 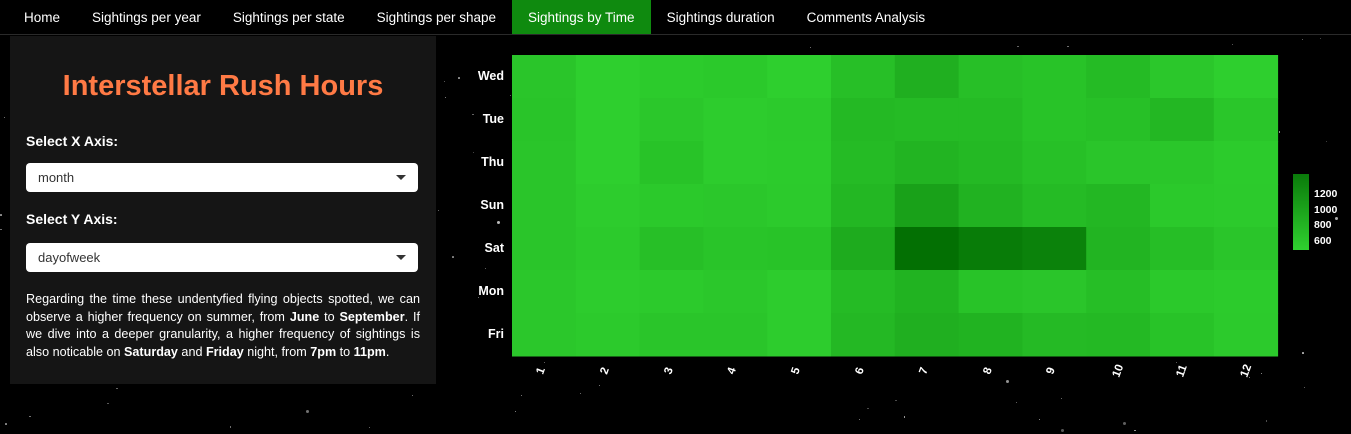 What do you see at coordinates (191, 351) in the screenshot?
I see `description-run: and` at bounding box center [191, 351].